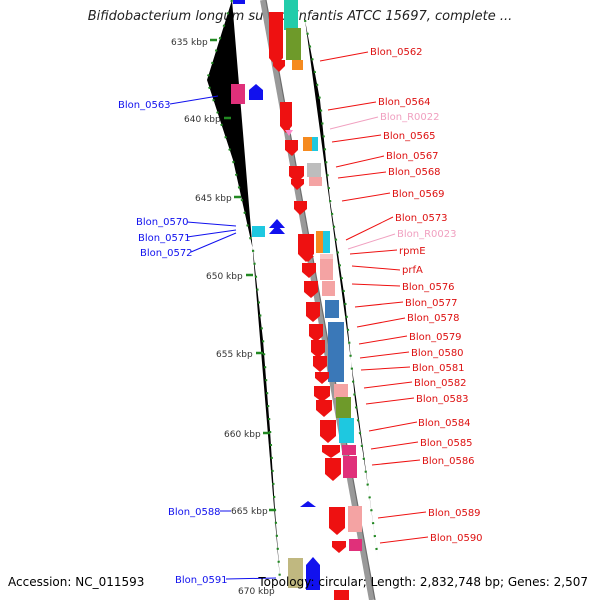 The image size is (600, 600). I want to click on gene-label: Blon_0563, so click(144, 105).